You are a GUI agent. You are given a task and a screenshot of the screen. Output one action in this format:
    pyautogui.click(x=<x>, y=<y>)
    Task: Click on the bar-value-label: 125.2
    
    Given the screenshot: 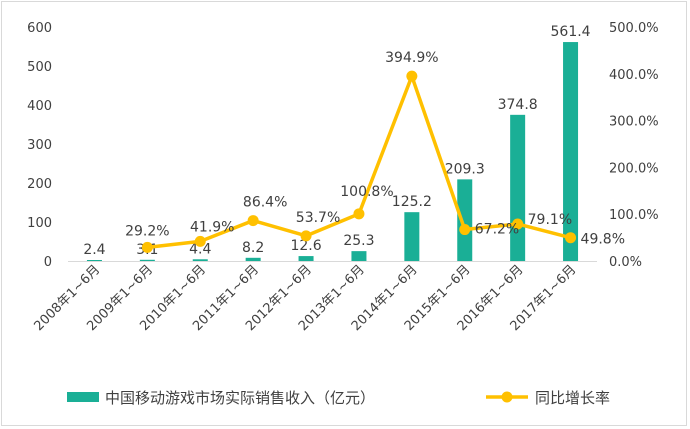 What is the action you would take?
    pyautogui.click(x=412, y=202)
    